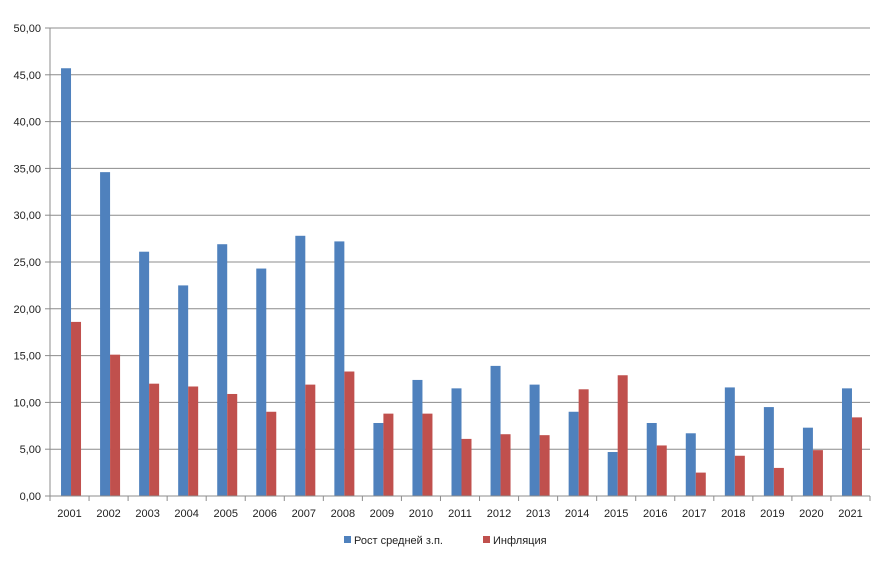 This screenshot has width=892, height=570. What do you see at coordinates (105, 334) in the screenshot?
I see `bar-wage-growth-2002` at bounding box center [105, 334].